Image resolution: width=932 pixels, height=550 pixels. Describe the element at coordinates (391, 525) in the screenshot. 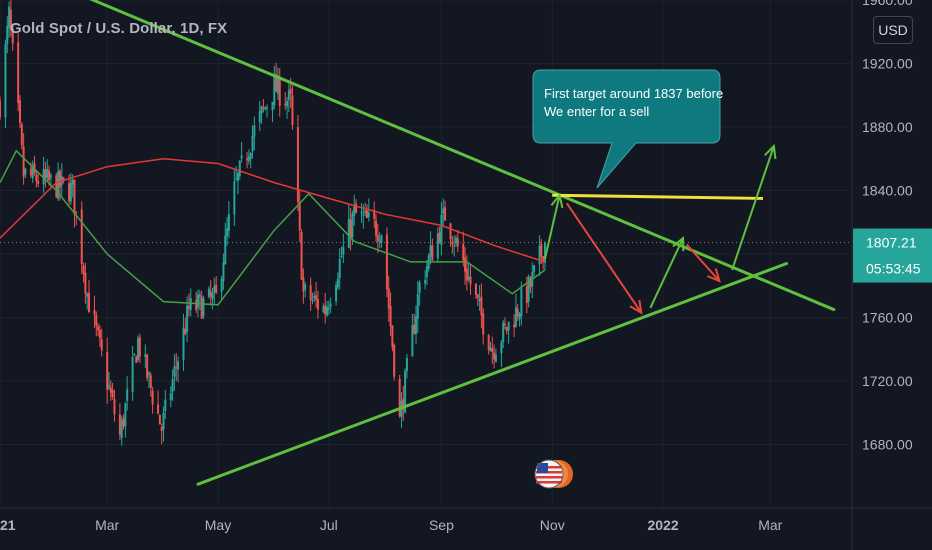

I see `time-axis: 2021 Mar May Jul Sep Nov 2022 Mar` at that location.